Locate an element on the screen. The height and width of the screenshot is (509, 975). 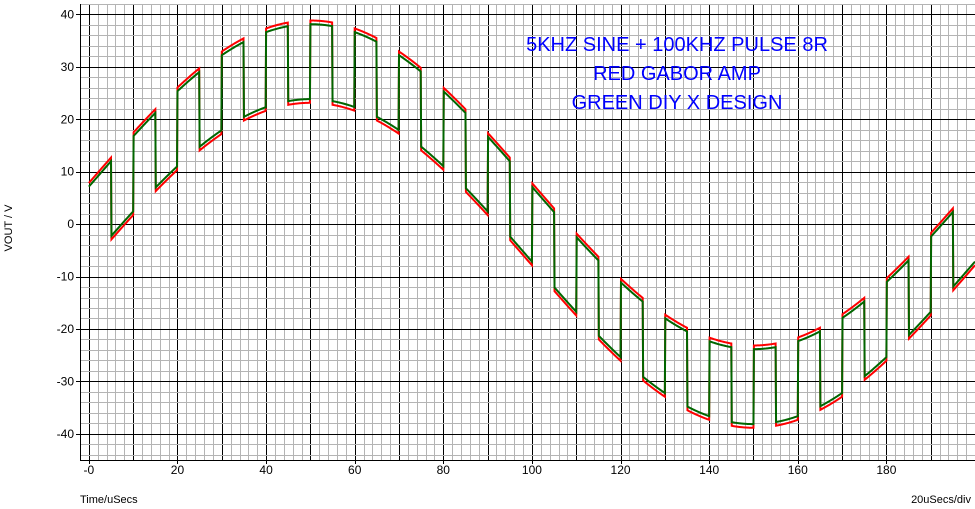
y-tick-label: 10 is located at coordinates (68, 172).